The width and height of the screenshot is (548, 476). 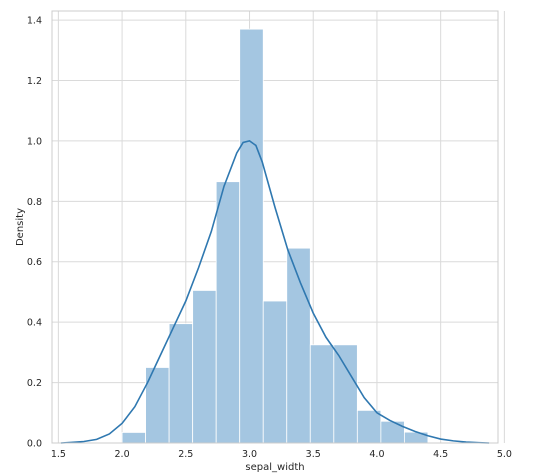 I want to click on y-tick-label-0: 0.0, so click(x=34, y=444).